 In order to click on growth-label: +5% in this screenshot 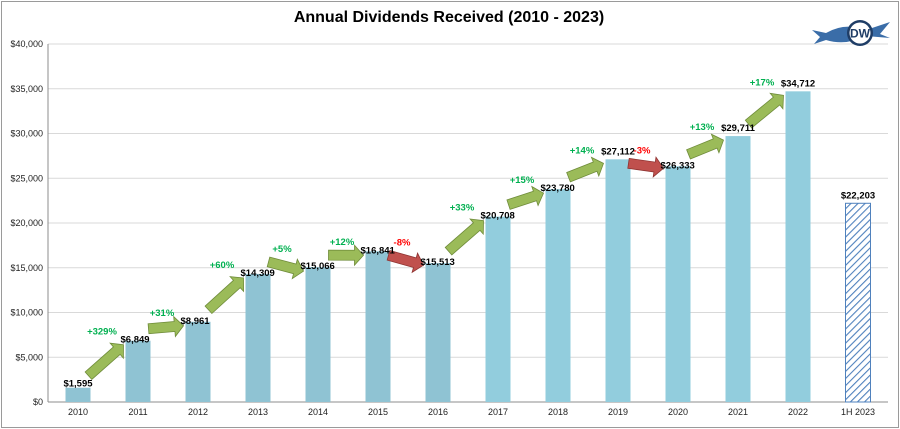, I will do `click(282, 249)`.